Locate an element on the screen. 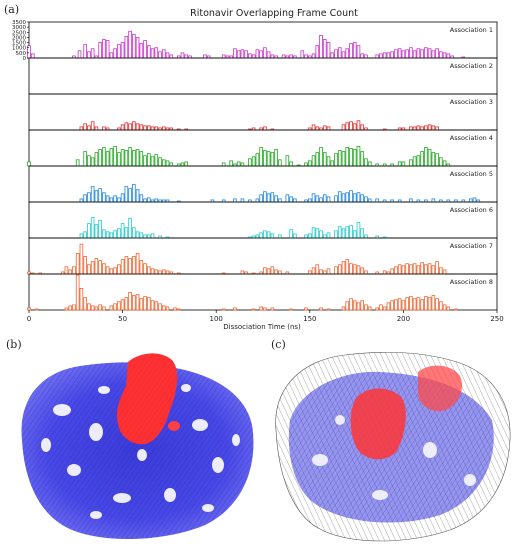 This screenshot has height=550, width=519. panel-frame is located at coordinates (263, 76).